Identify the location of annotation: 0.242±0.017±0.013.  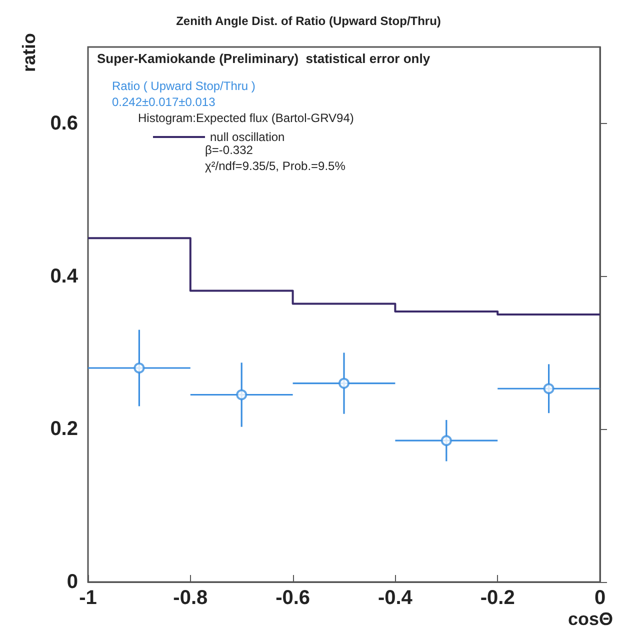
(164, 102).